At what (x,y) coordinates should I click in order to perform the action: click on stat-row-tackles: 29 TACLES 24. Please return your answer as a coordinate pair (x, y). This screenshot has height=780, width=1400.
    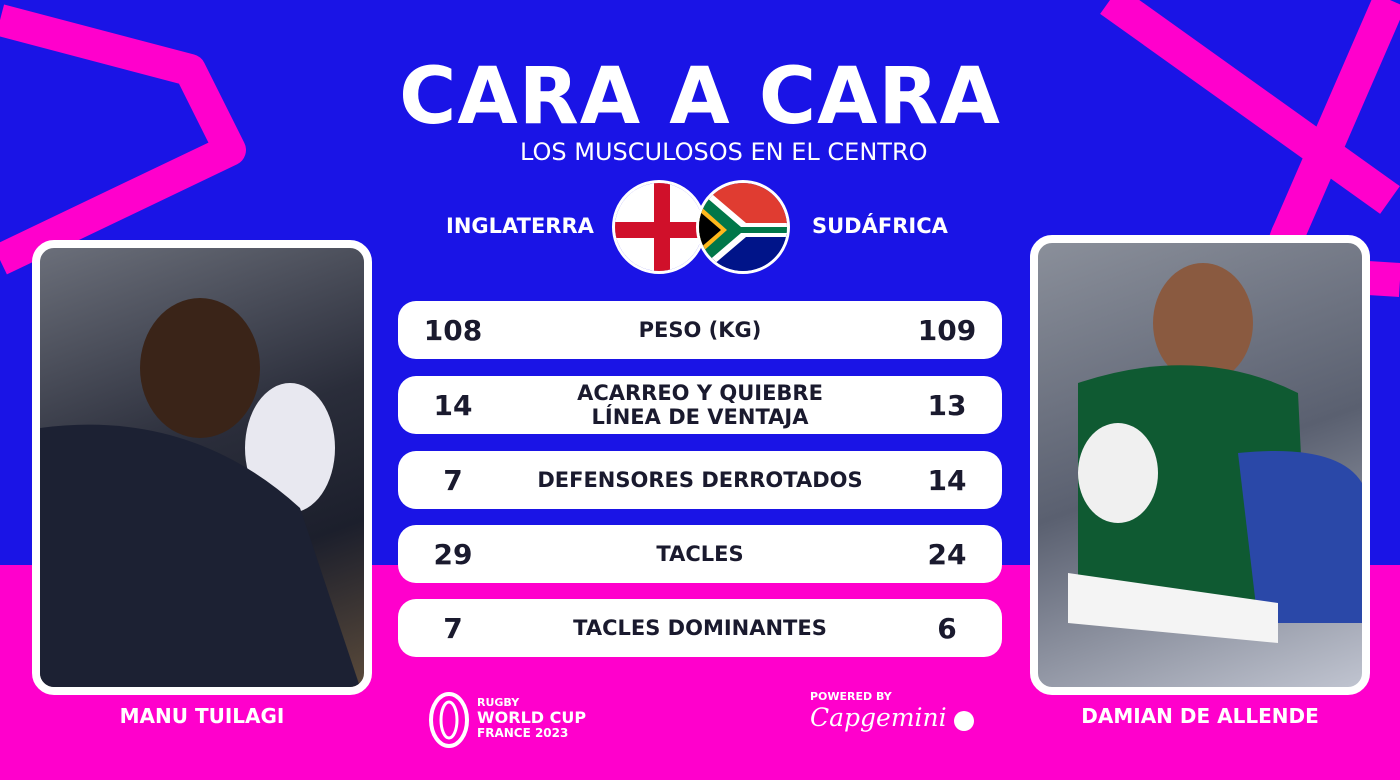
    Looking at the image, I should click on (700, 554).